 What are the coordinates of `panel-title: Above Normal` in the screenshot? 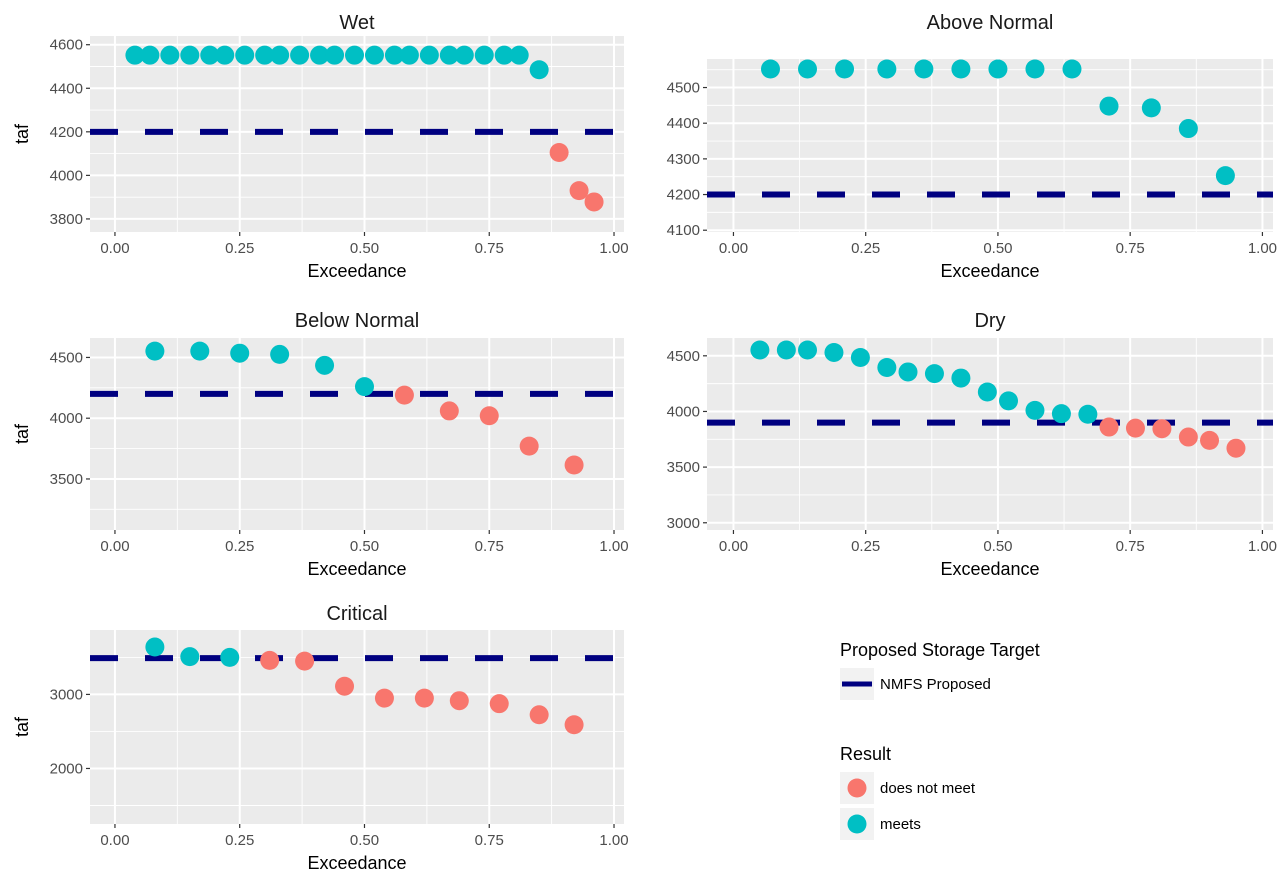 It's located at (990, 23).